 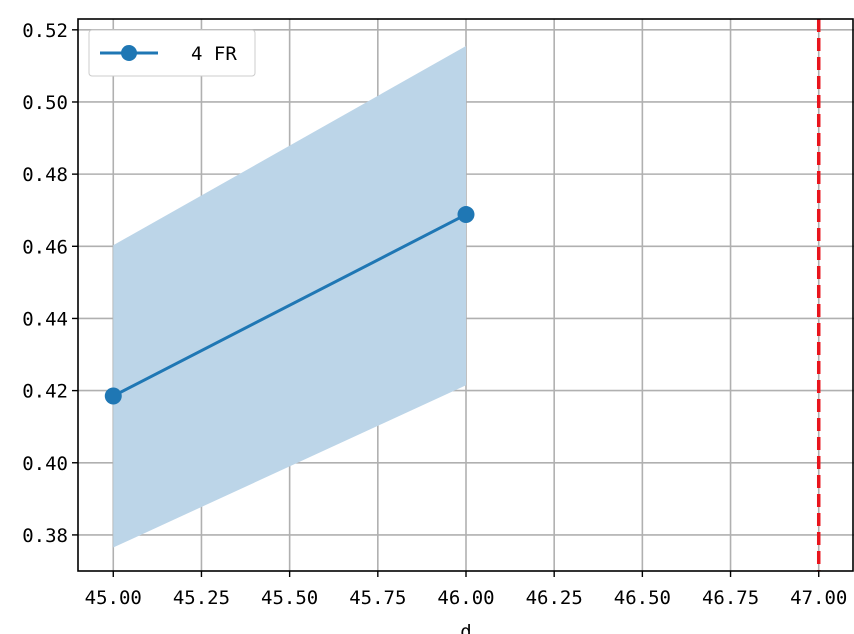 What do you see at coordinates (554, 598) in the screenshot?
I see `x-tick-label-5: 46.25` at bounding box center [554, 598].